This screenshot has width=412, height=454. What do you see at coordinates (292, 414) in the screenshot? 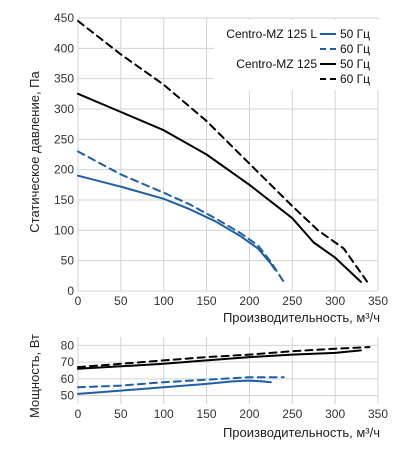
I see `power-xtick-250: 250` at bounding box center [292, 414].